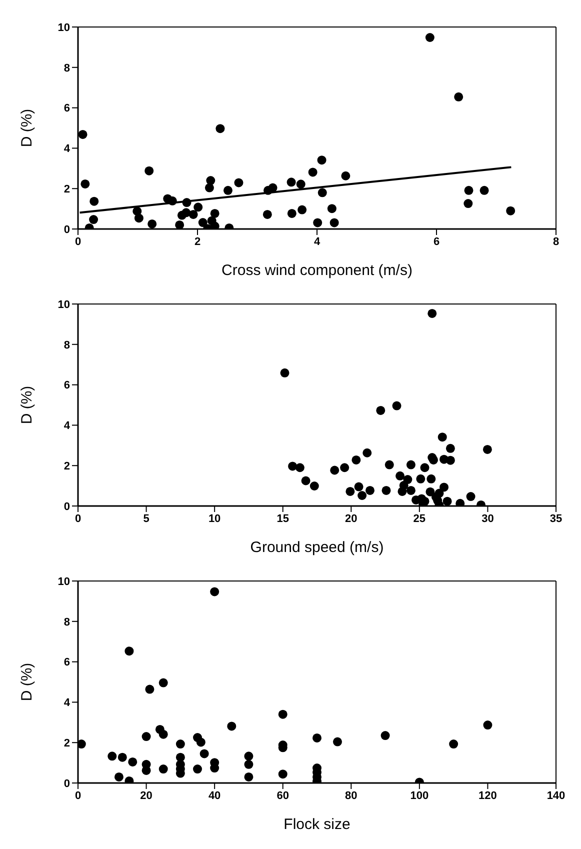 Image resolution: width=581 pixels, height=849 pixels. I want to click on x-tick-label: 6, so click(436, 242).